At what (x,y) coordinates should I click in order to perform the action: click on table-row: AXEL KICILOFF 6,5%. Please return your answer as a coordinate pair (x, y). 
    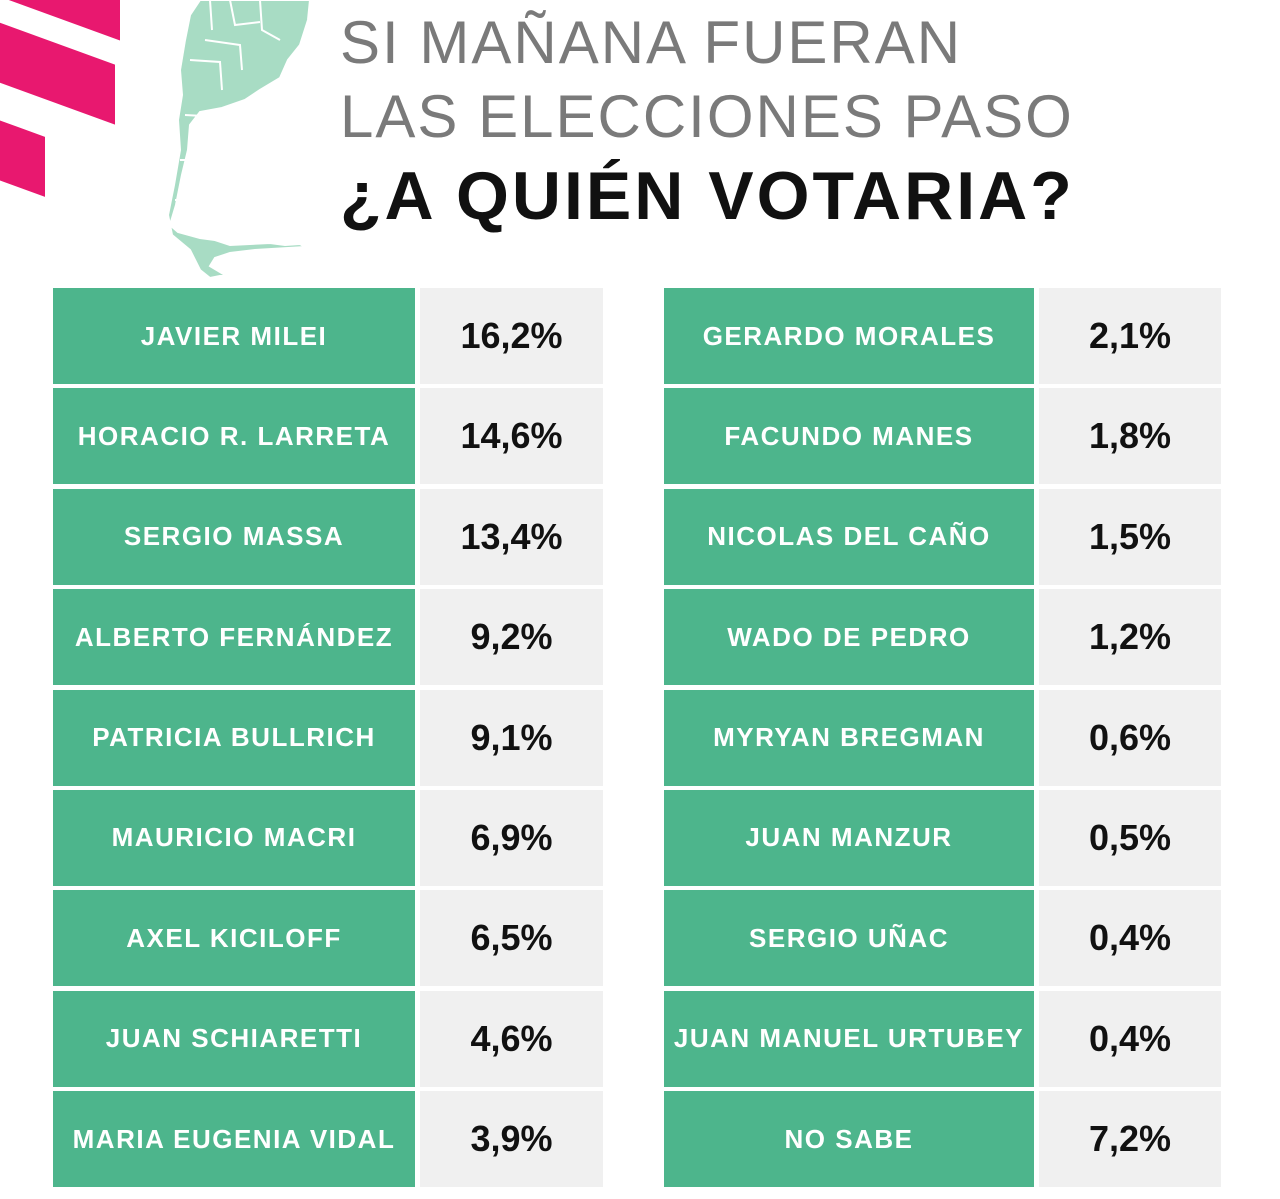
    Looking at the image, I should click on (328, 938).